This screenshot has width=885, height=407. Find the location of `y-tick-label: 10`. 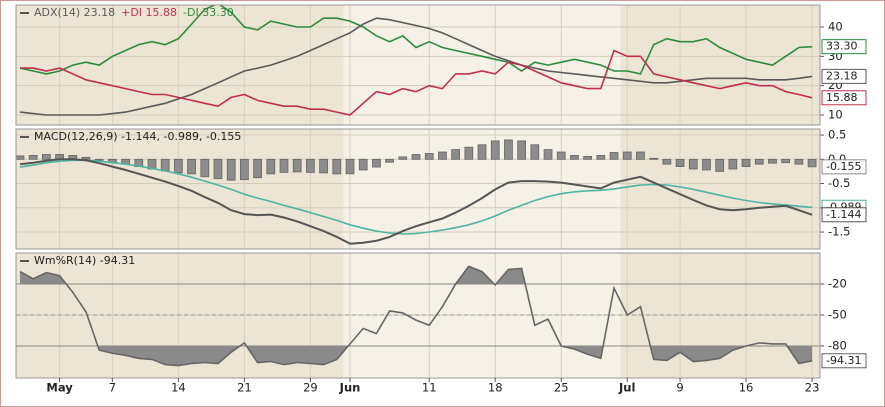

y-tick-label: 10 is located at coordinates (835, 115).